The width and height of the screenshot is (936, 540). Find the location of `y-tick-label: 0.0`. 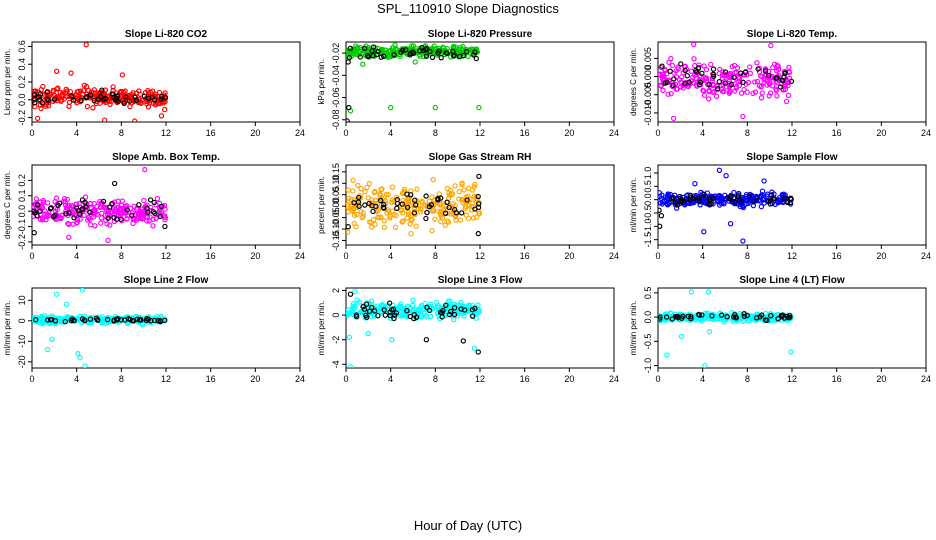

y-tick-label: 0.0 is located at coordinates (22, 211).